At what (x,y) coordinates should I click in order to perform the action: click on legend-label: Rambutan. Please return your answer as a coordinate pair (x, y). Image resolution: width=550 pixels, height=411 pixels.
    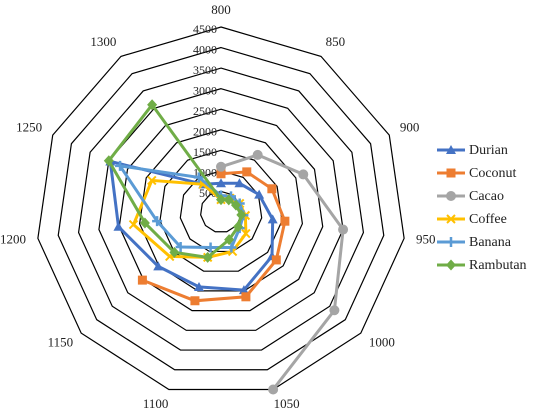
    Looking at the image, I should click on (498, 265).